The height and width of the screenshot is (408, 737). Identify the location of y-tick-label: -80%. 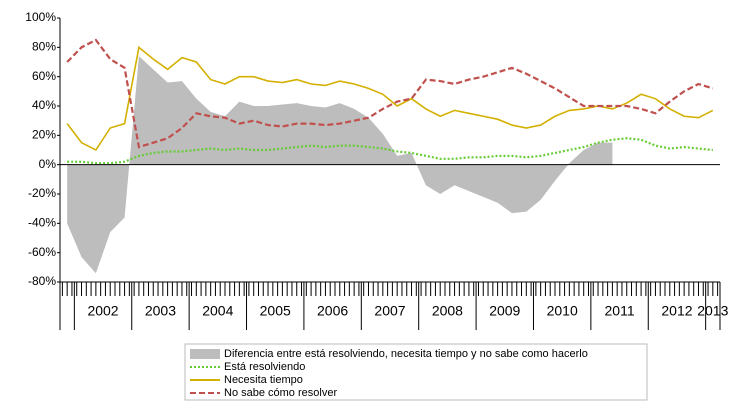
(42, 281).